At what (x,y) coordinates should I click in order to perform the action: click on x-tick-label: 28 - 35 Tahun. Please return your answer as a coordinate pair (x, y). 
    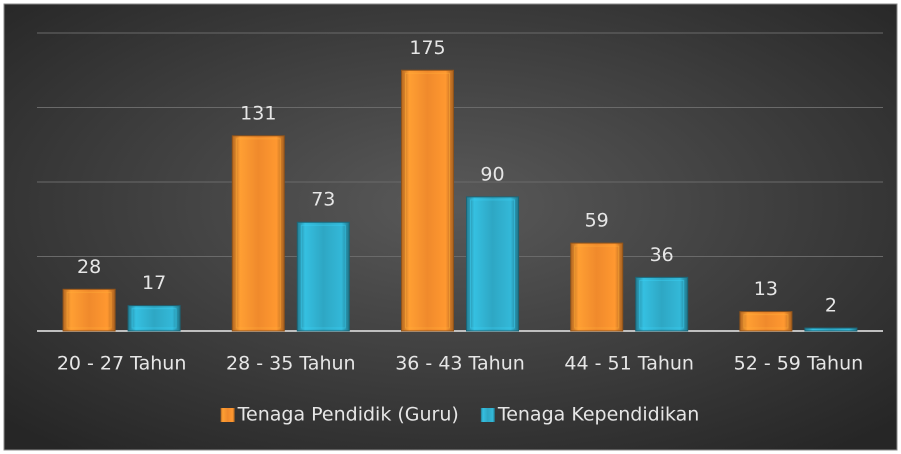
    Looking at the image, I should click on (291, 364).